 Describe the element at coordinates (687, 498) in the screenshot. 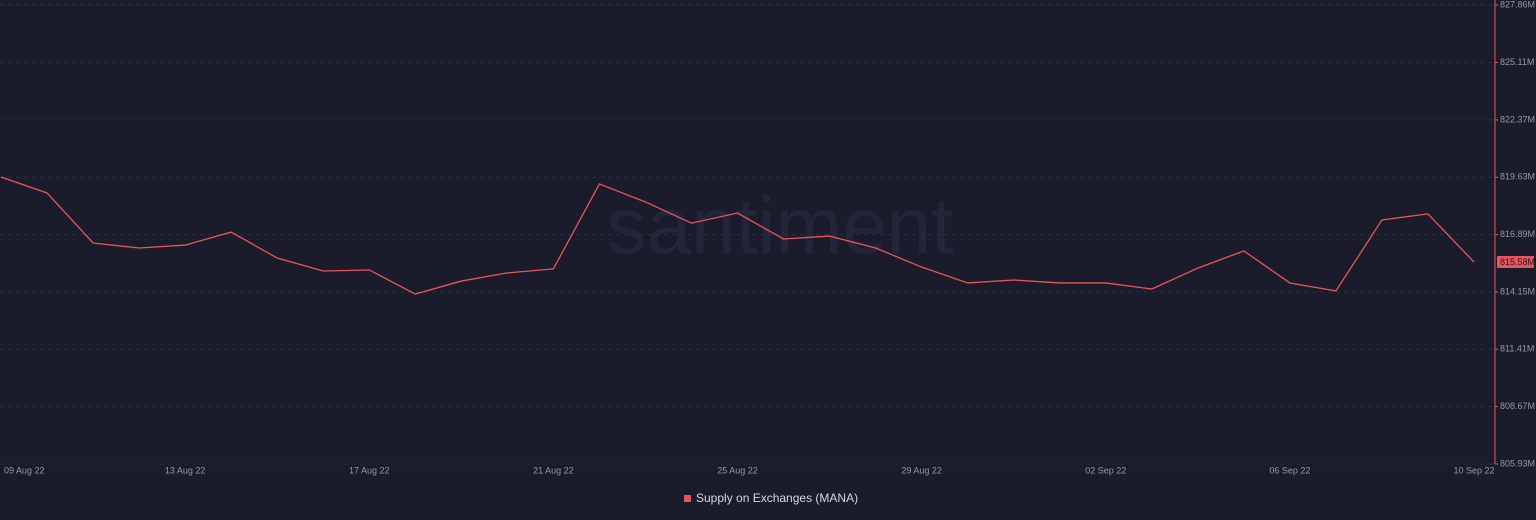

I see `legend-swatch` at that location.